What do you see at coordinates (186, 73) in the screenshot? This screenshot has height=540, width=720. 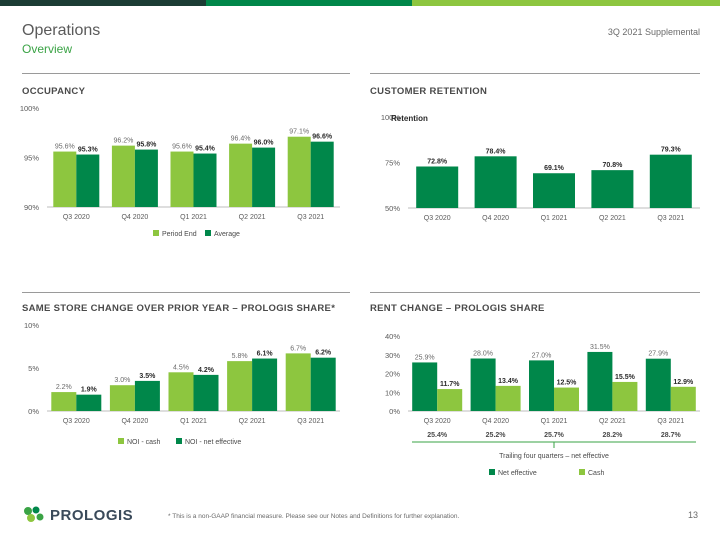 I see `occupancy-rule` at bounding box center [186, 73].